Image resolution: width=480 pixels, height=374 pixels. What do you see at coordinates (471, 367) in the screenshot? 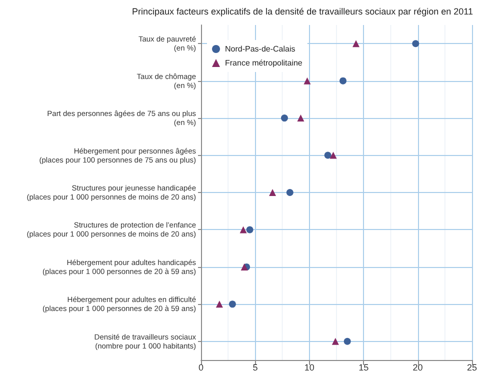
I see `x-tick-label: 25` at bounding box center [471, 367].